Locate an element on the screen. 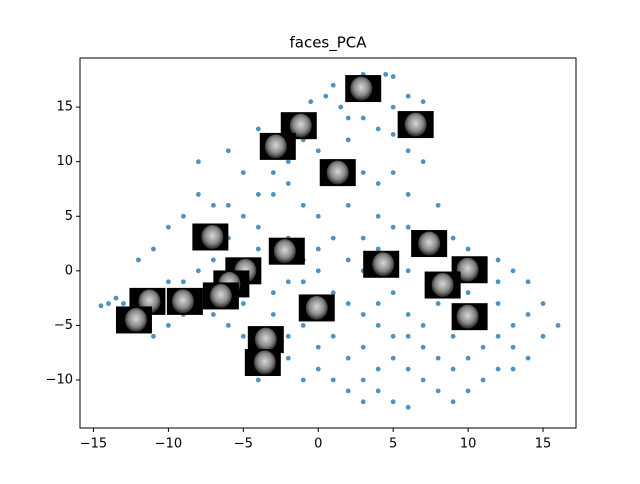 The image size is (640, 484). y-tick-label: 5 is located at coordinates (69, 216).